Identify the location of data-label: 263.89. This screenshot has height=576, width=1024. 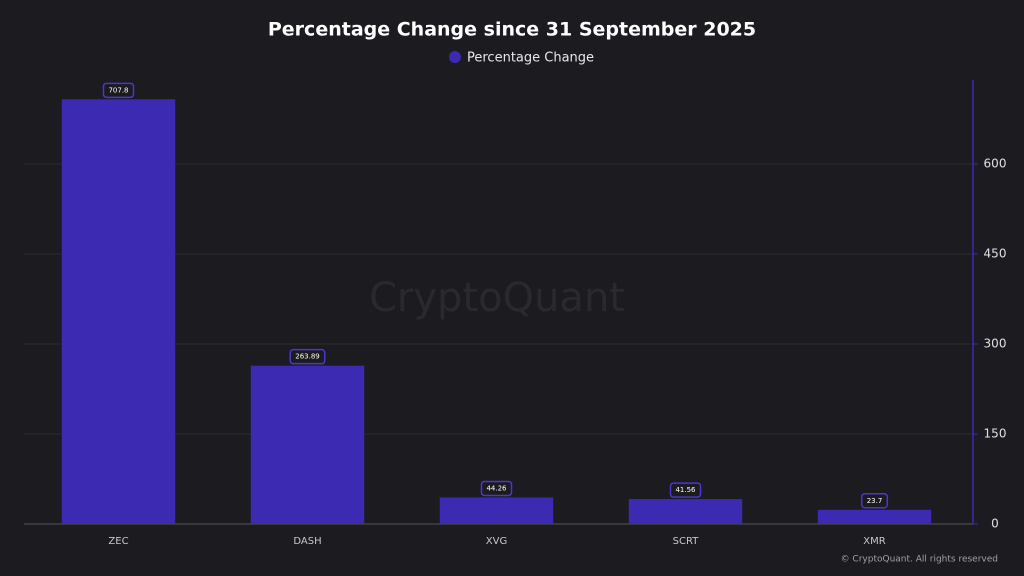
(307, 357).